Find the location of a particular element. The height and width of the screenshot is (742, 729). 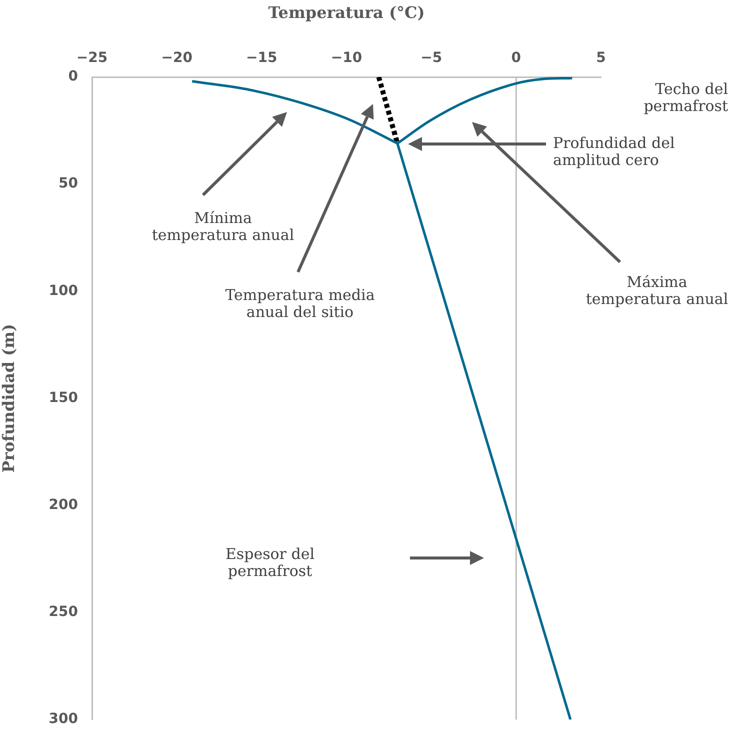

y-tick-label: 50 is located at coordinates (68, 184).